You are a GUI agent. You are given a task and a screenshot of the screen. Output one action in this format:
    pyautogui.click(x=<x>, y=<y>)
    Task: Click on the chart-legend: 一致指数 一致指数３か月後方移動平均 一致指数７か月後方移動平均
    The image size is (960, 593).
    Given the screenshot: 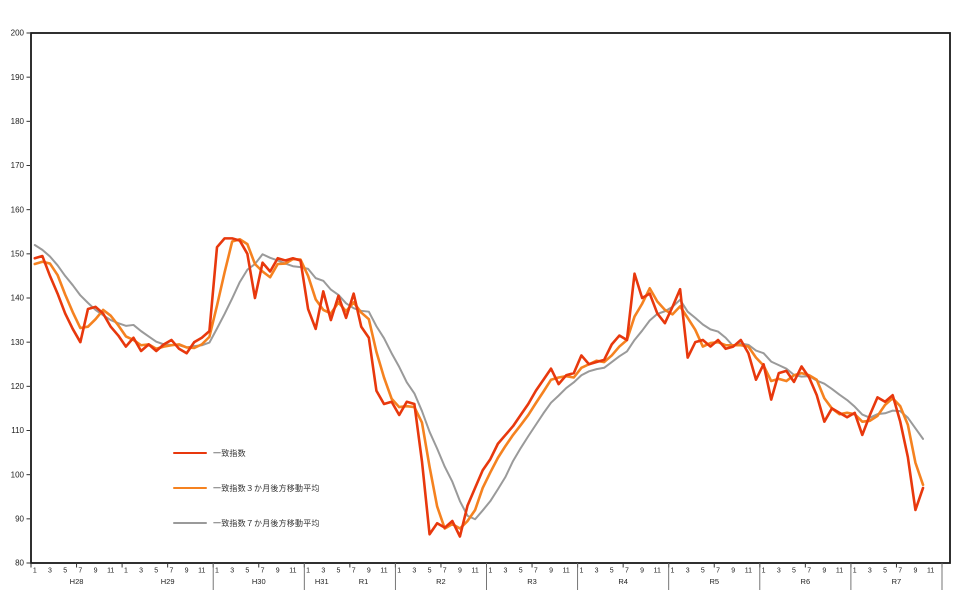 What is the action you would take?
    pyautogui.click(x=246, y=495)
    